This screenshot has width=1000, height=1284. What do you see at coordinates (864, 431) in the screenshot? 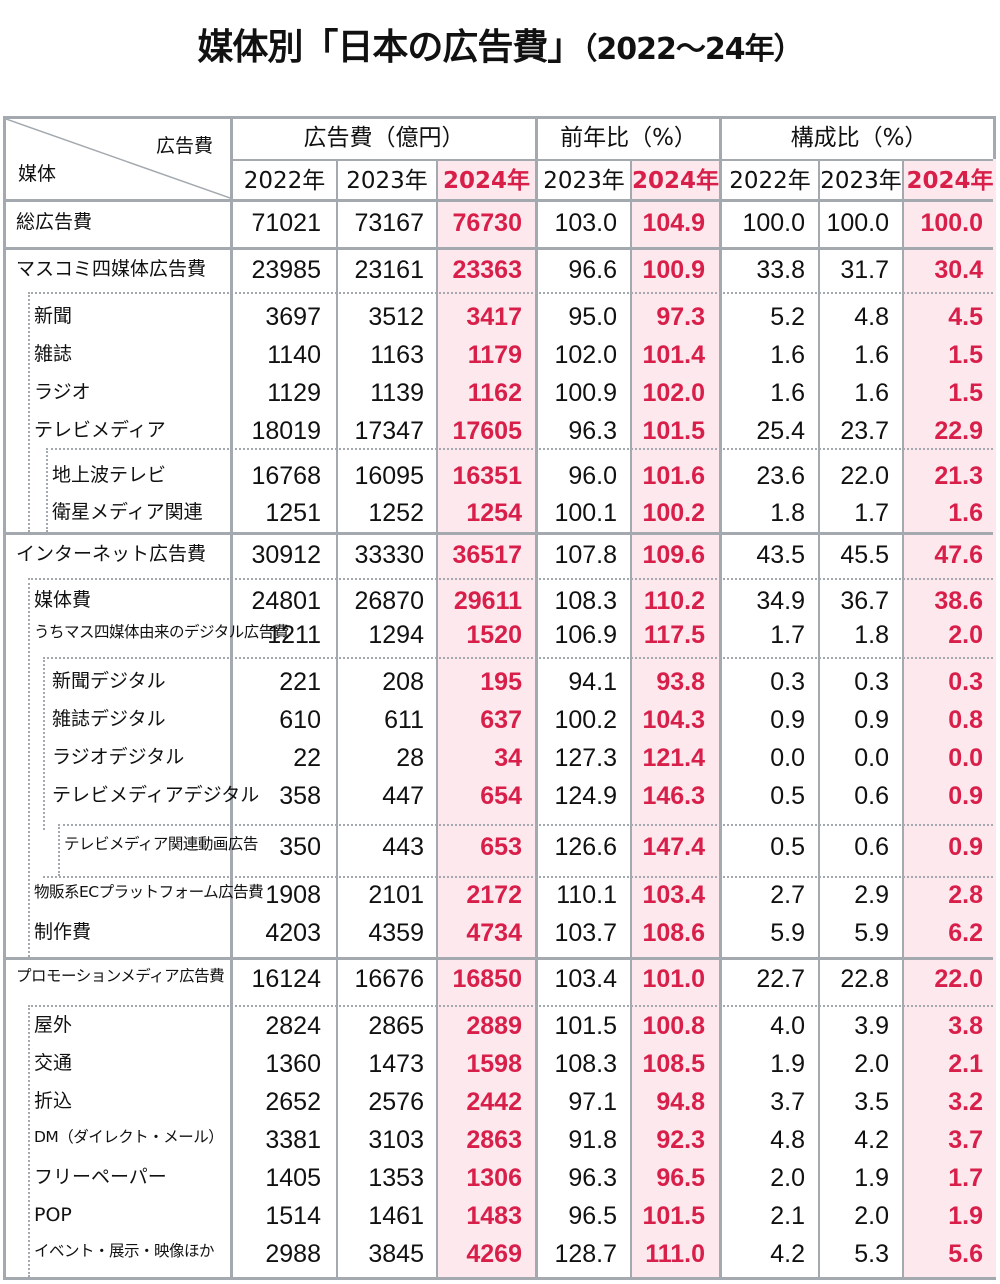
I see `table-cell: 23.7` at bounding box center [864, 431].